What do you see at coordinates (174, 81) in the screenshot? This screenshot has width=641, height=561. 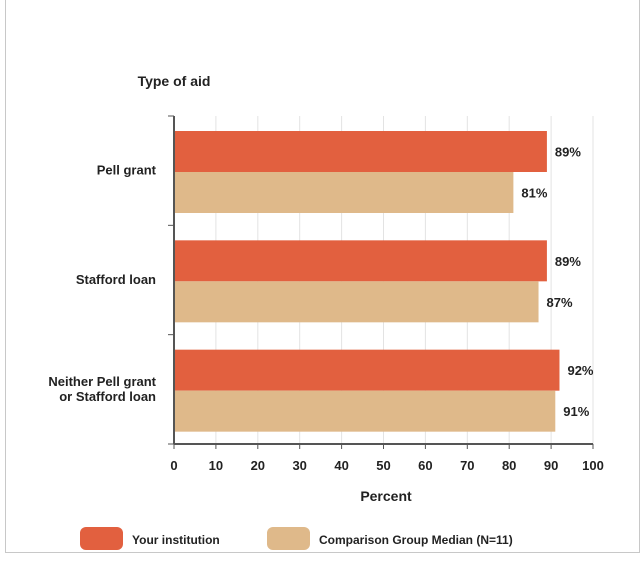 I see `category-axis-title: Type of aid` at bounding box center [174, 81].